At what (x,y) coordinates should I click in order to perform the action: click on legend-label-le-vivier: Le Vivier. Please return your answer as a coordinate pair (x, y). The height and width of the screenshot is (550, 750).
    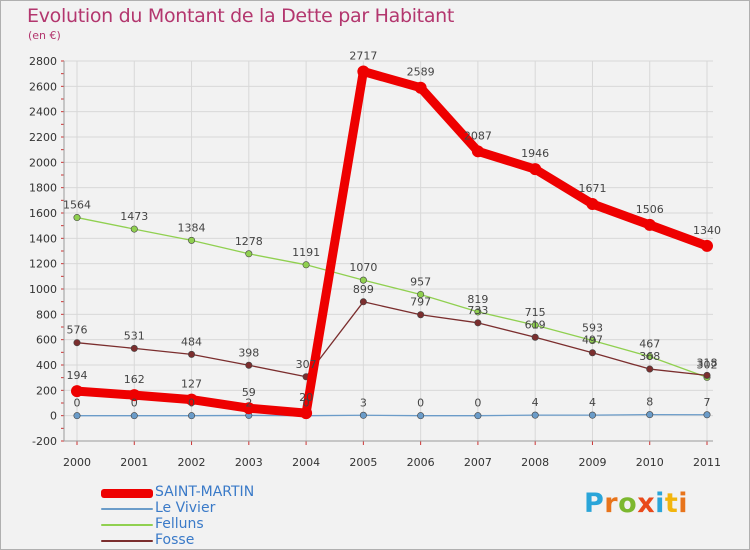
    Looking at the image, I should click on (185, 508).